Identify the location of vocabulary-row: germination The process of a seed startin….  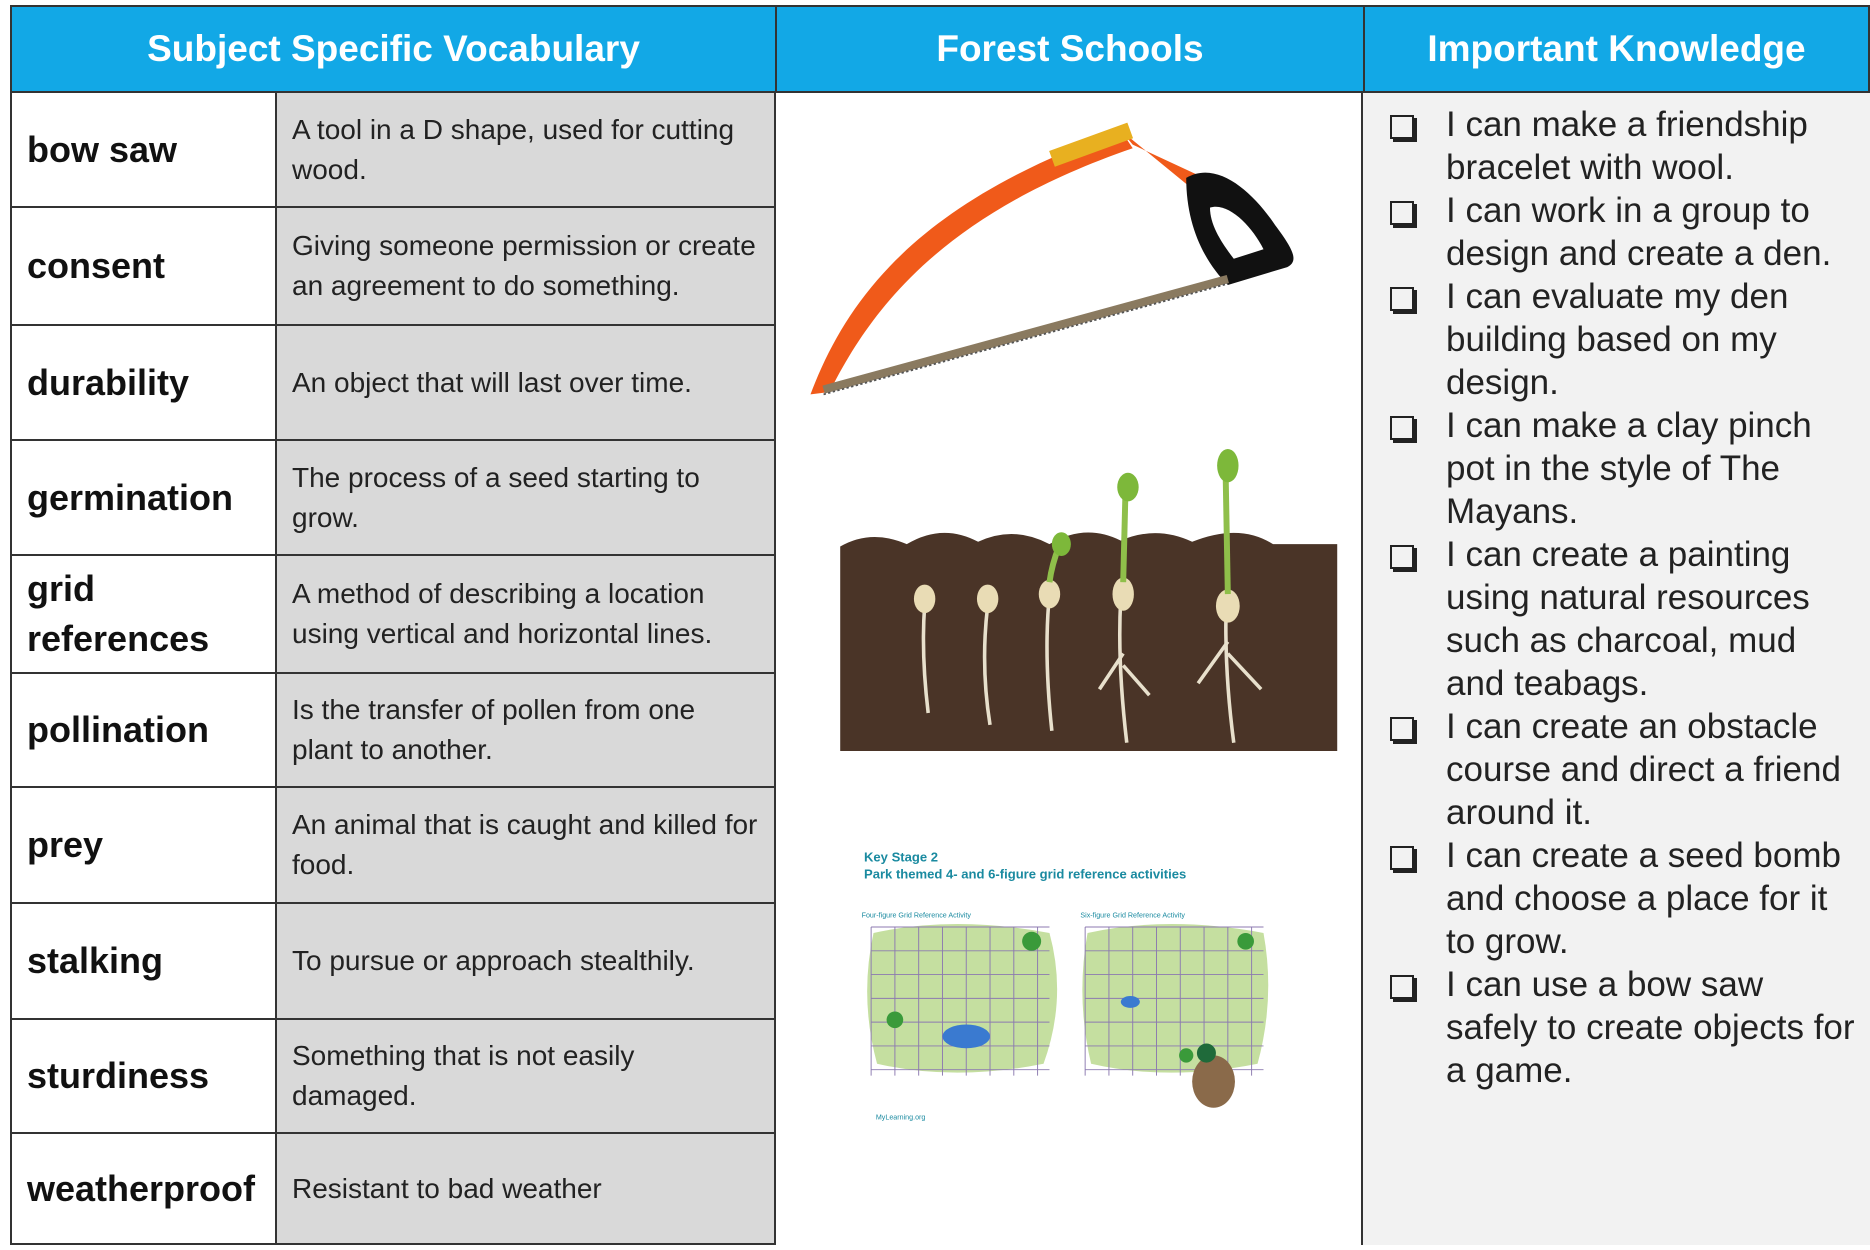
(393, 498).